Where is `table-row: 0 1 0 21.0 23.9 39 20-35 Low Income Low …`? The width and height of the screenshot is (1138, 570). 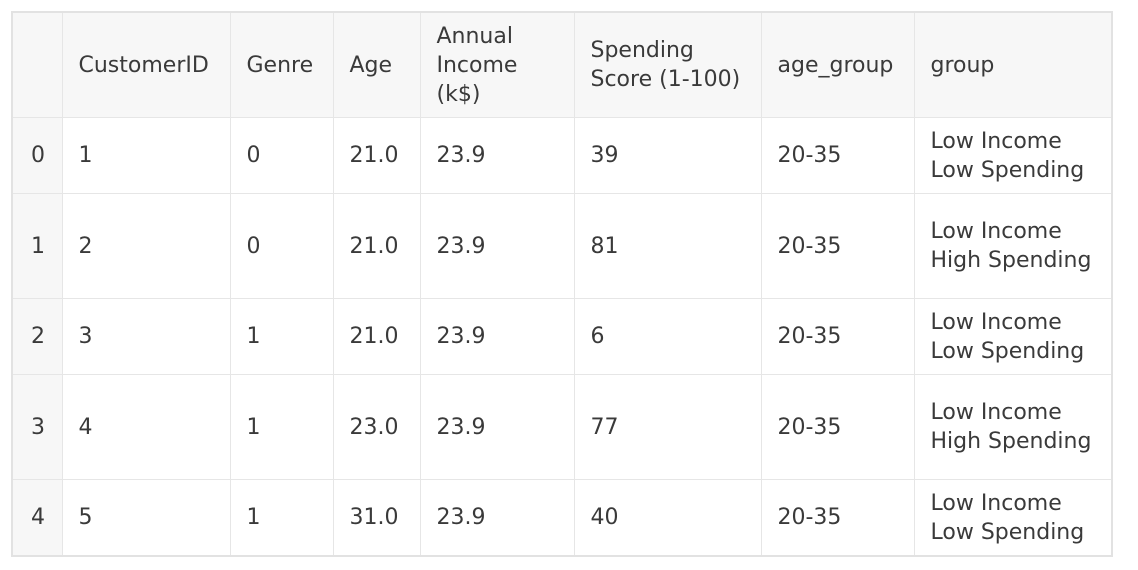
table-row: 0 1 0 21.0 23.9 39 20-35 Low Income Low … is located at coordinates (562, 155).